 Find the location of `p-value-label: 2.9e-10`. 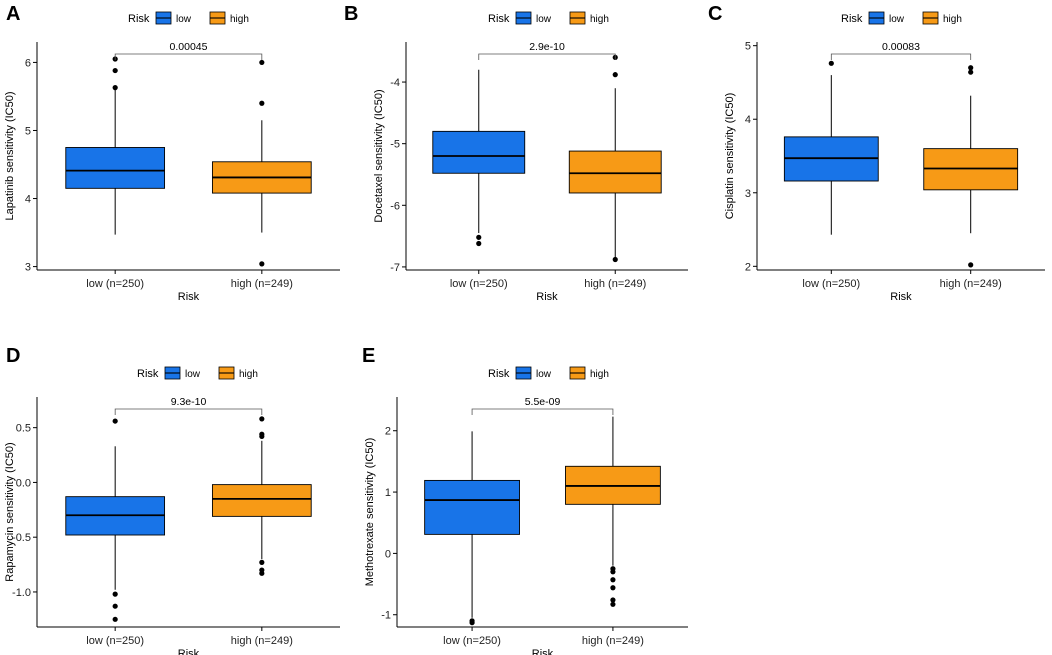

p-value-label: 2.9e-10 is located at coordinates (547, 47).